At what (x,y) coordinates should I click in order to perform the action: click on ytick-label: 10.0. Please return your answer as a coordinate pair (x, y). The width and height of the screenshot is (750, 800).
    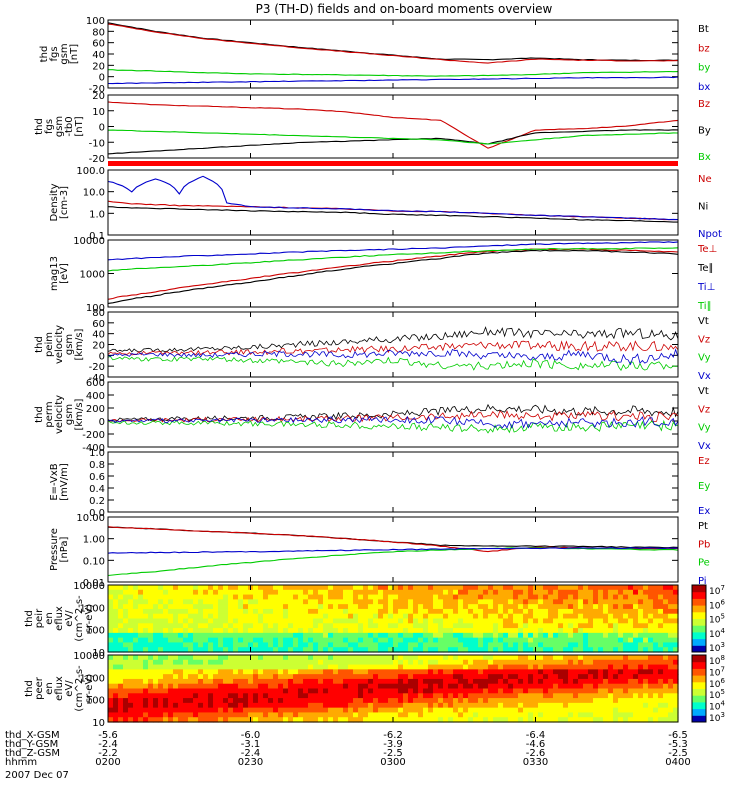
    Looking at the image, I should click on (94, 193).